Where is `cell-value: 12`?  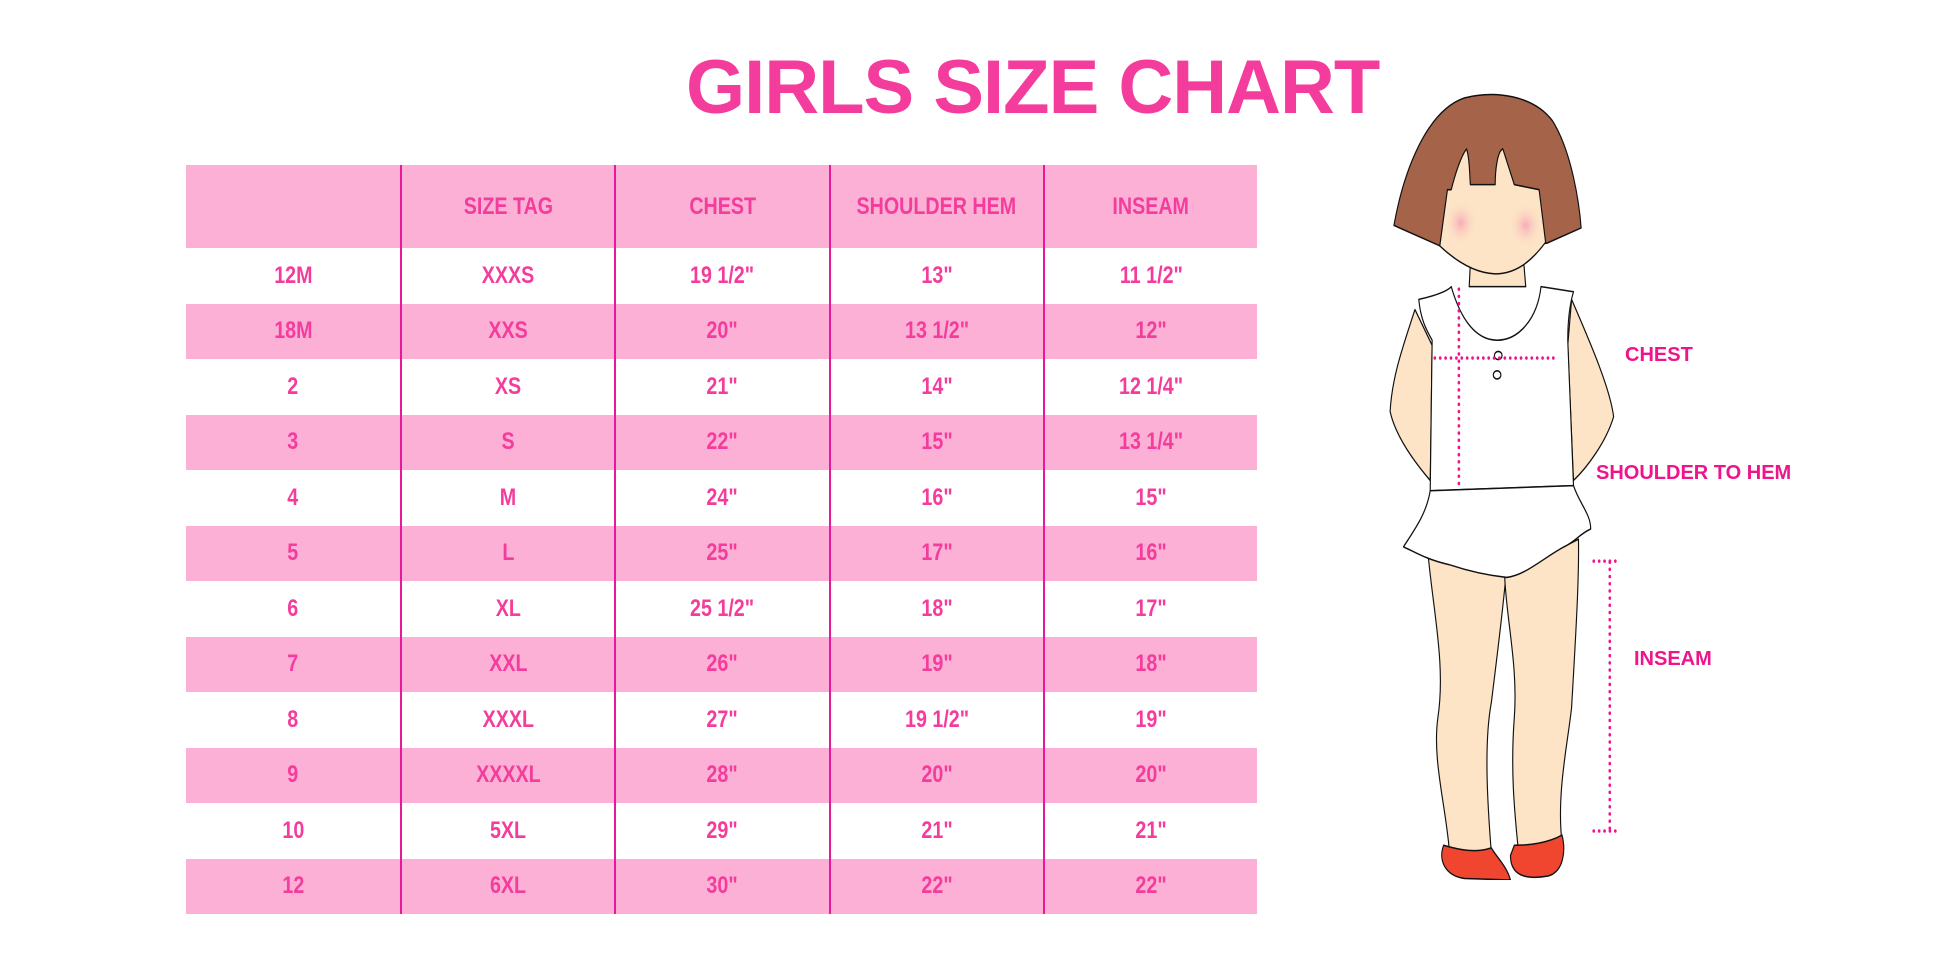 cell-value: 12 is located at coordinates (293, 886).